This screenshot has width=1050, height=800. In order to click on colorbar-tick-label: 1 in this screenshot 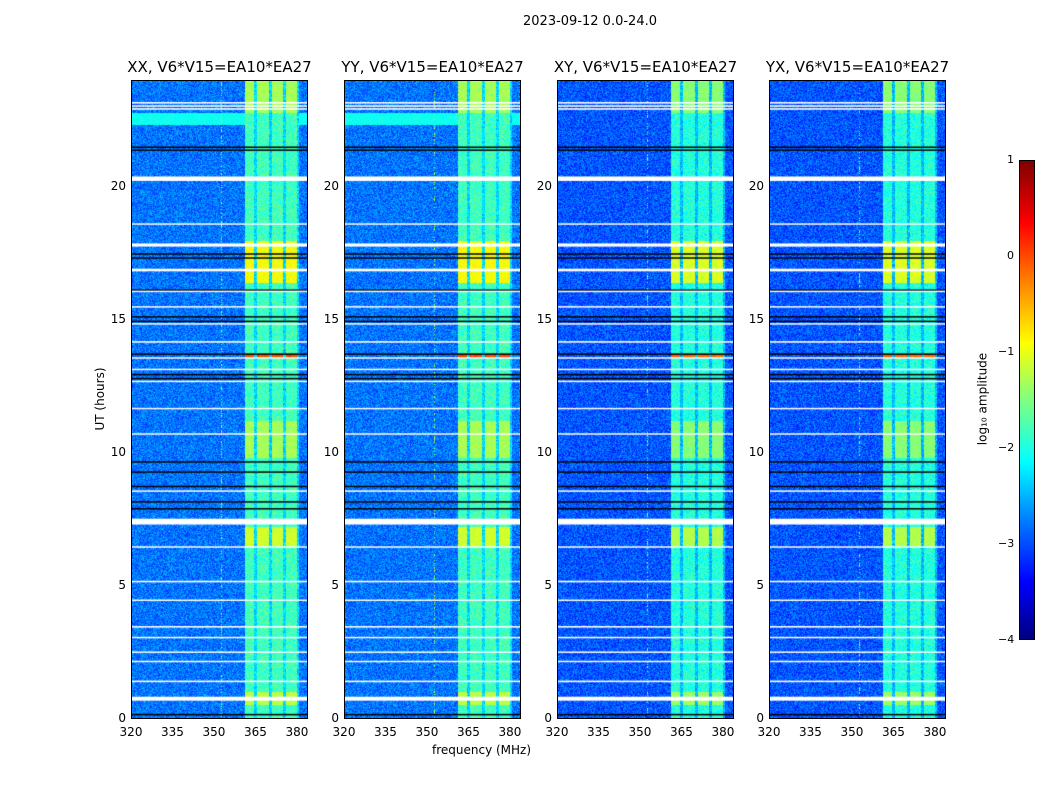, I will do `click(1010, 159)`.